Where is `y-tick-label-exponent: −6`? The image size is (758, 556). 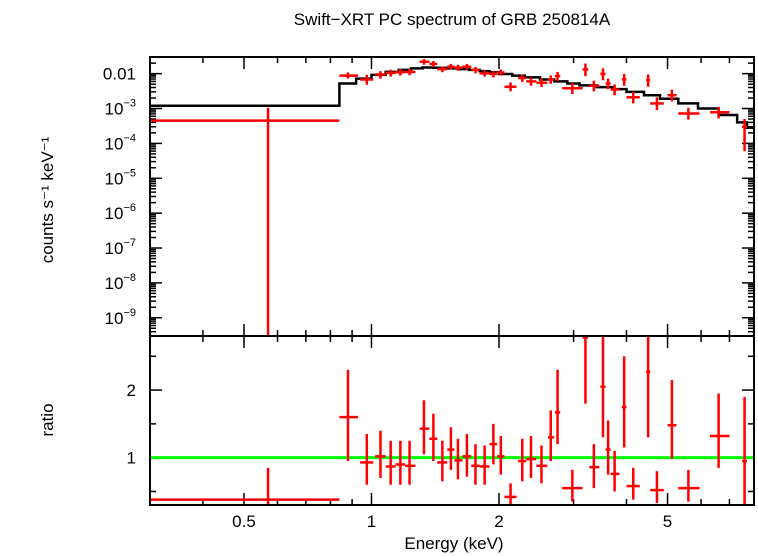 y-tick-label-exponent: −6 is located at coordinates (129, 208).